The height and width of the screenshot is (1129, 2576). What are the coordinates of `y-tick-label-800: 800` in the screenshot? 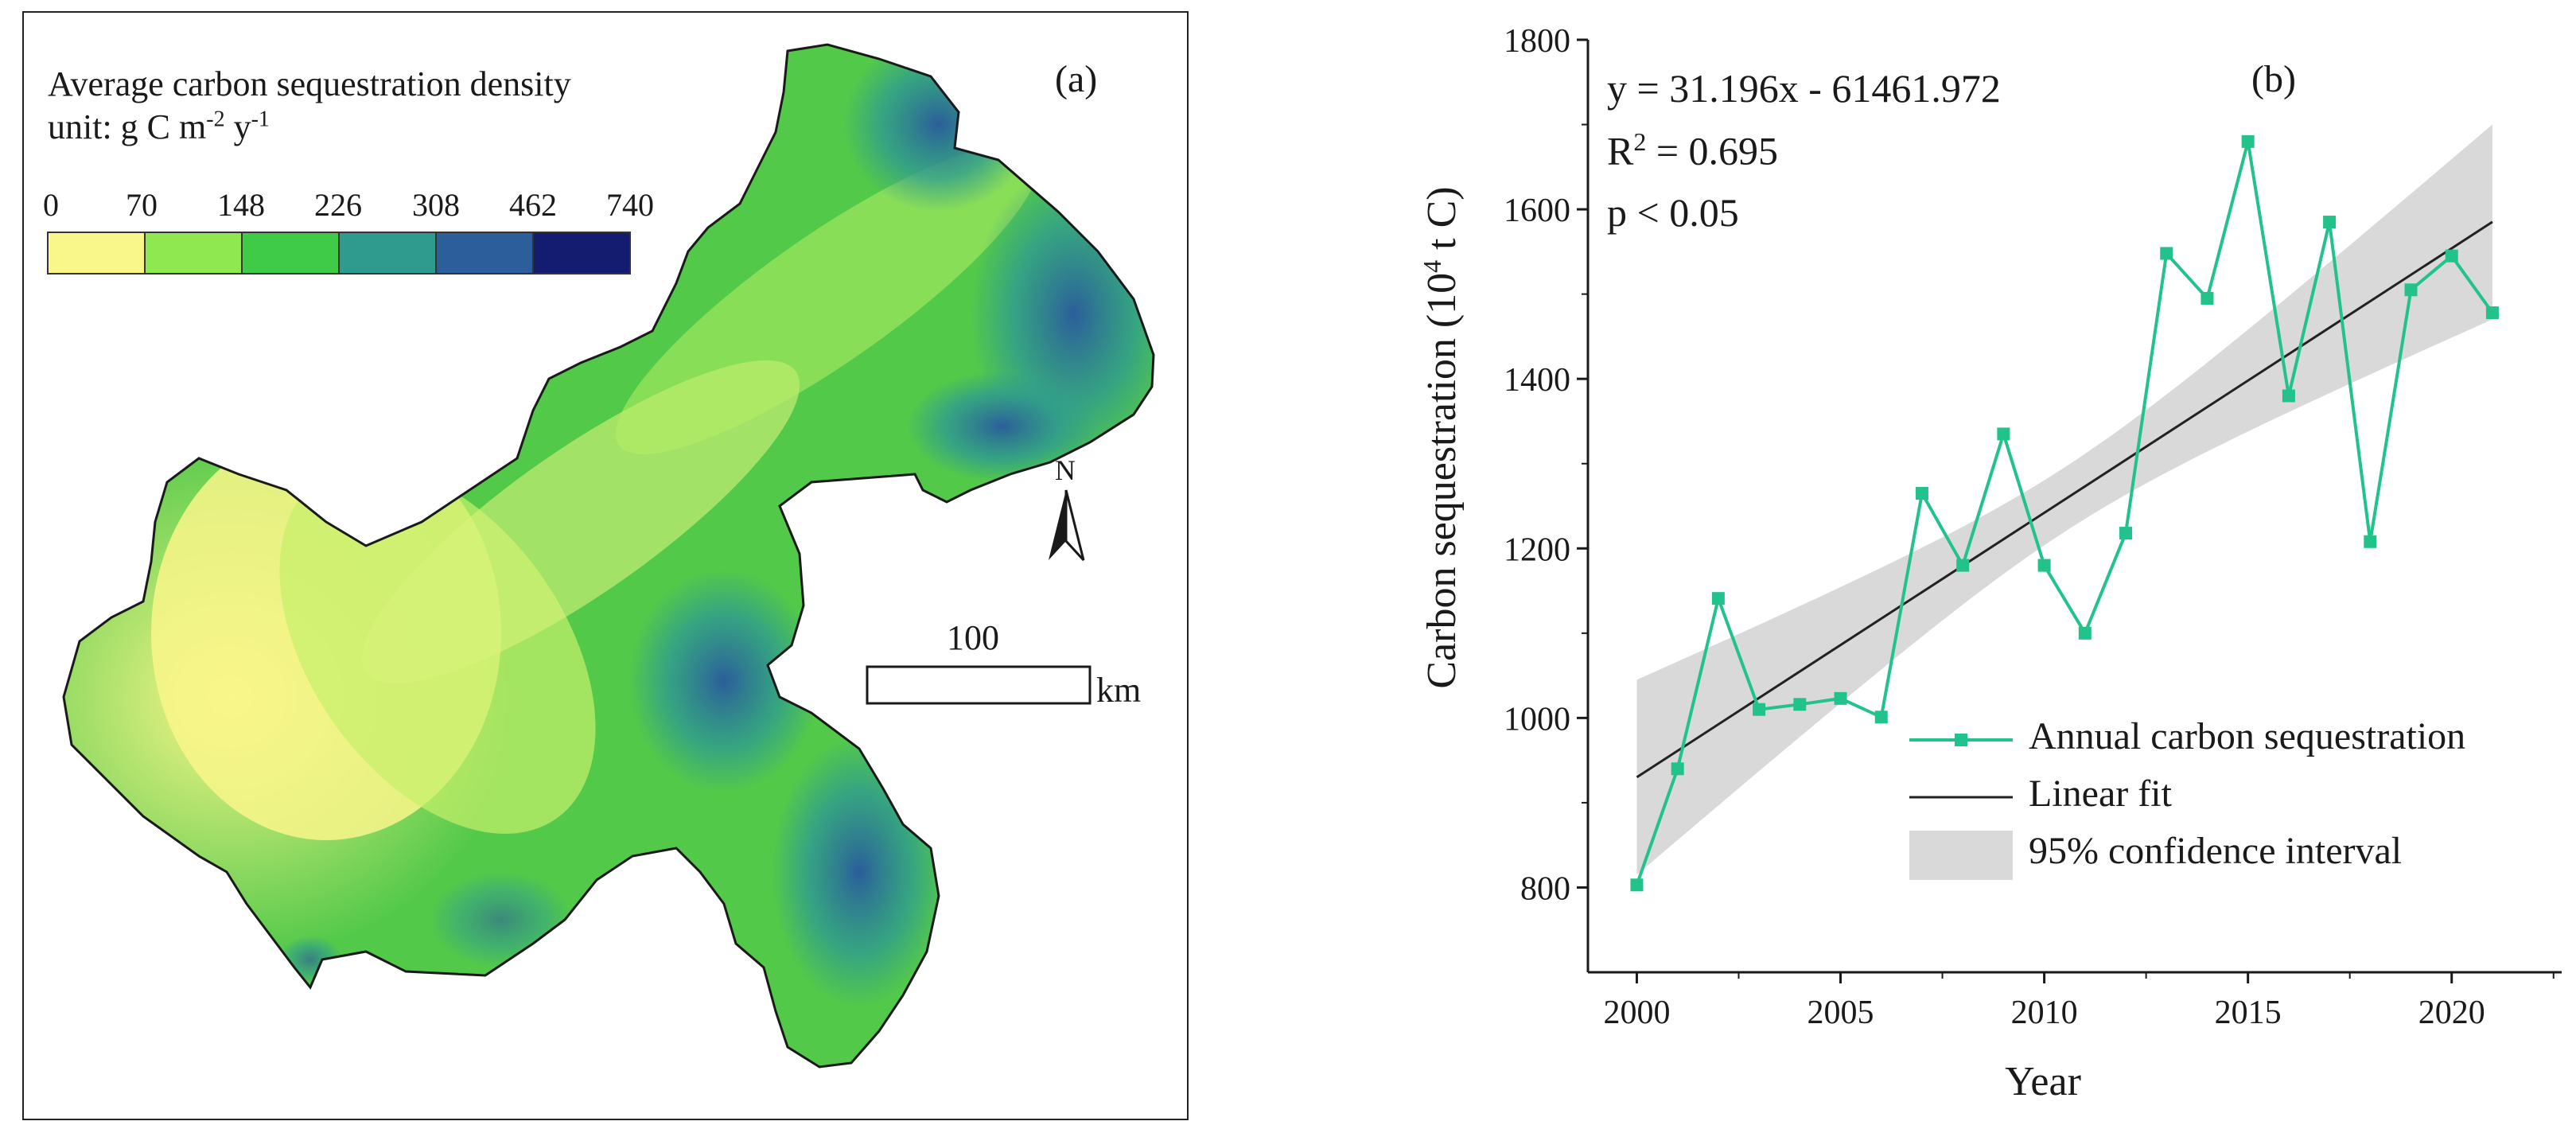 It's located at (1545, 889).